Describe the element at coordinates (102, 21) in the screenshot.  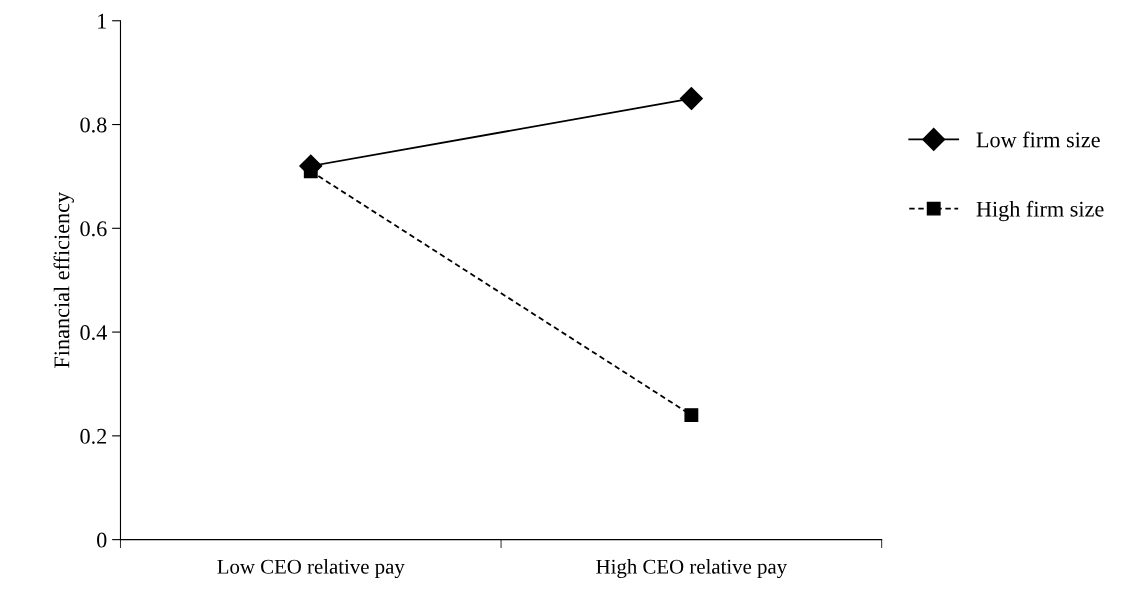
I see `y-tick-label: 1` at that location.